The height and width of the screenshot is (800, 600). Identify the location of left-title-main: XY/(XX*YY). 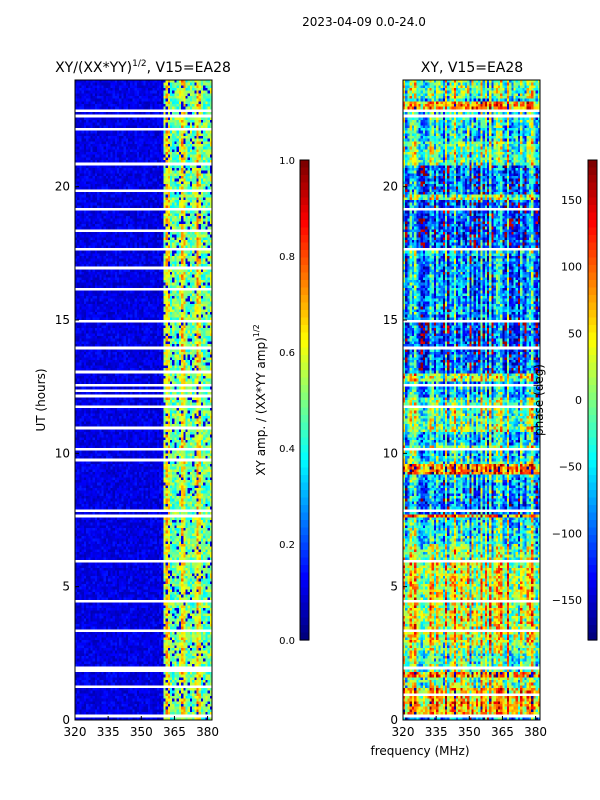
(93, 68).